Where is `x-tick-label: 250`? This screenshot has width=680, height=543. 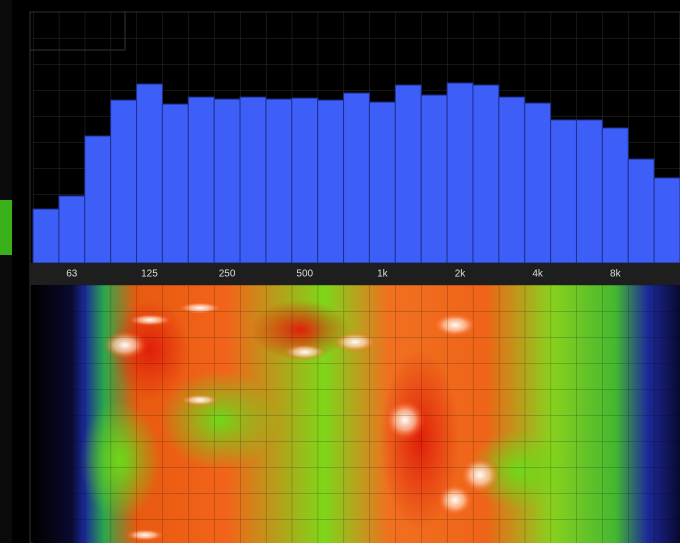 x-tick-label: 250 is located at coordinates (227, 274).